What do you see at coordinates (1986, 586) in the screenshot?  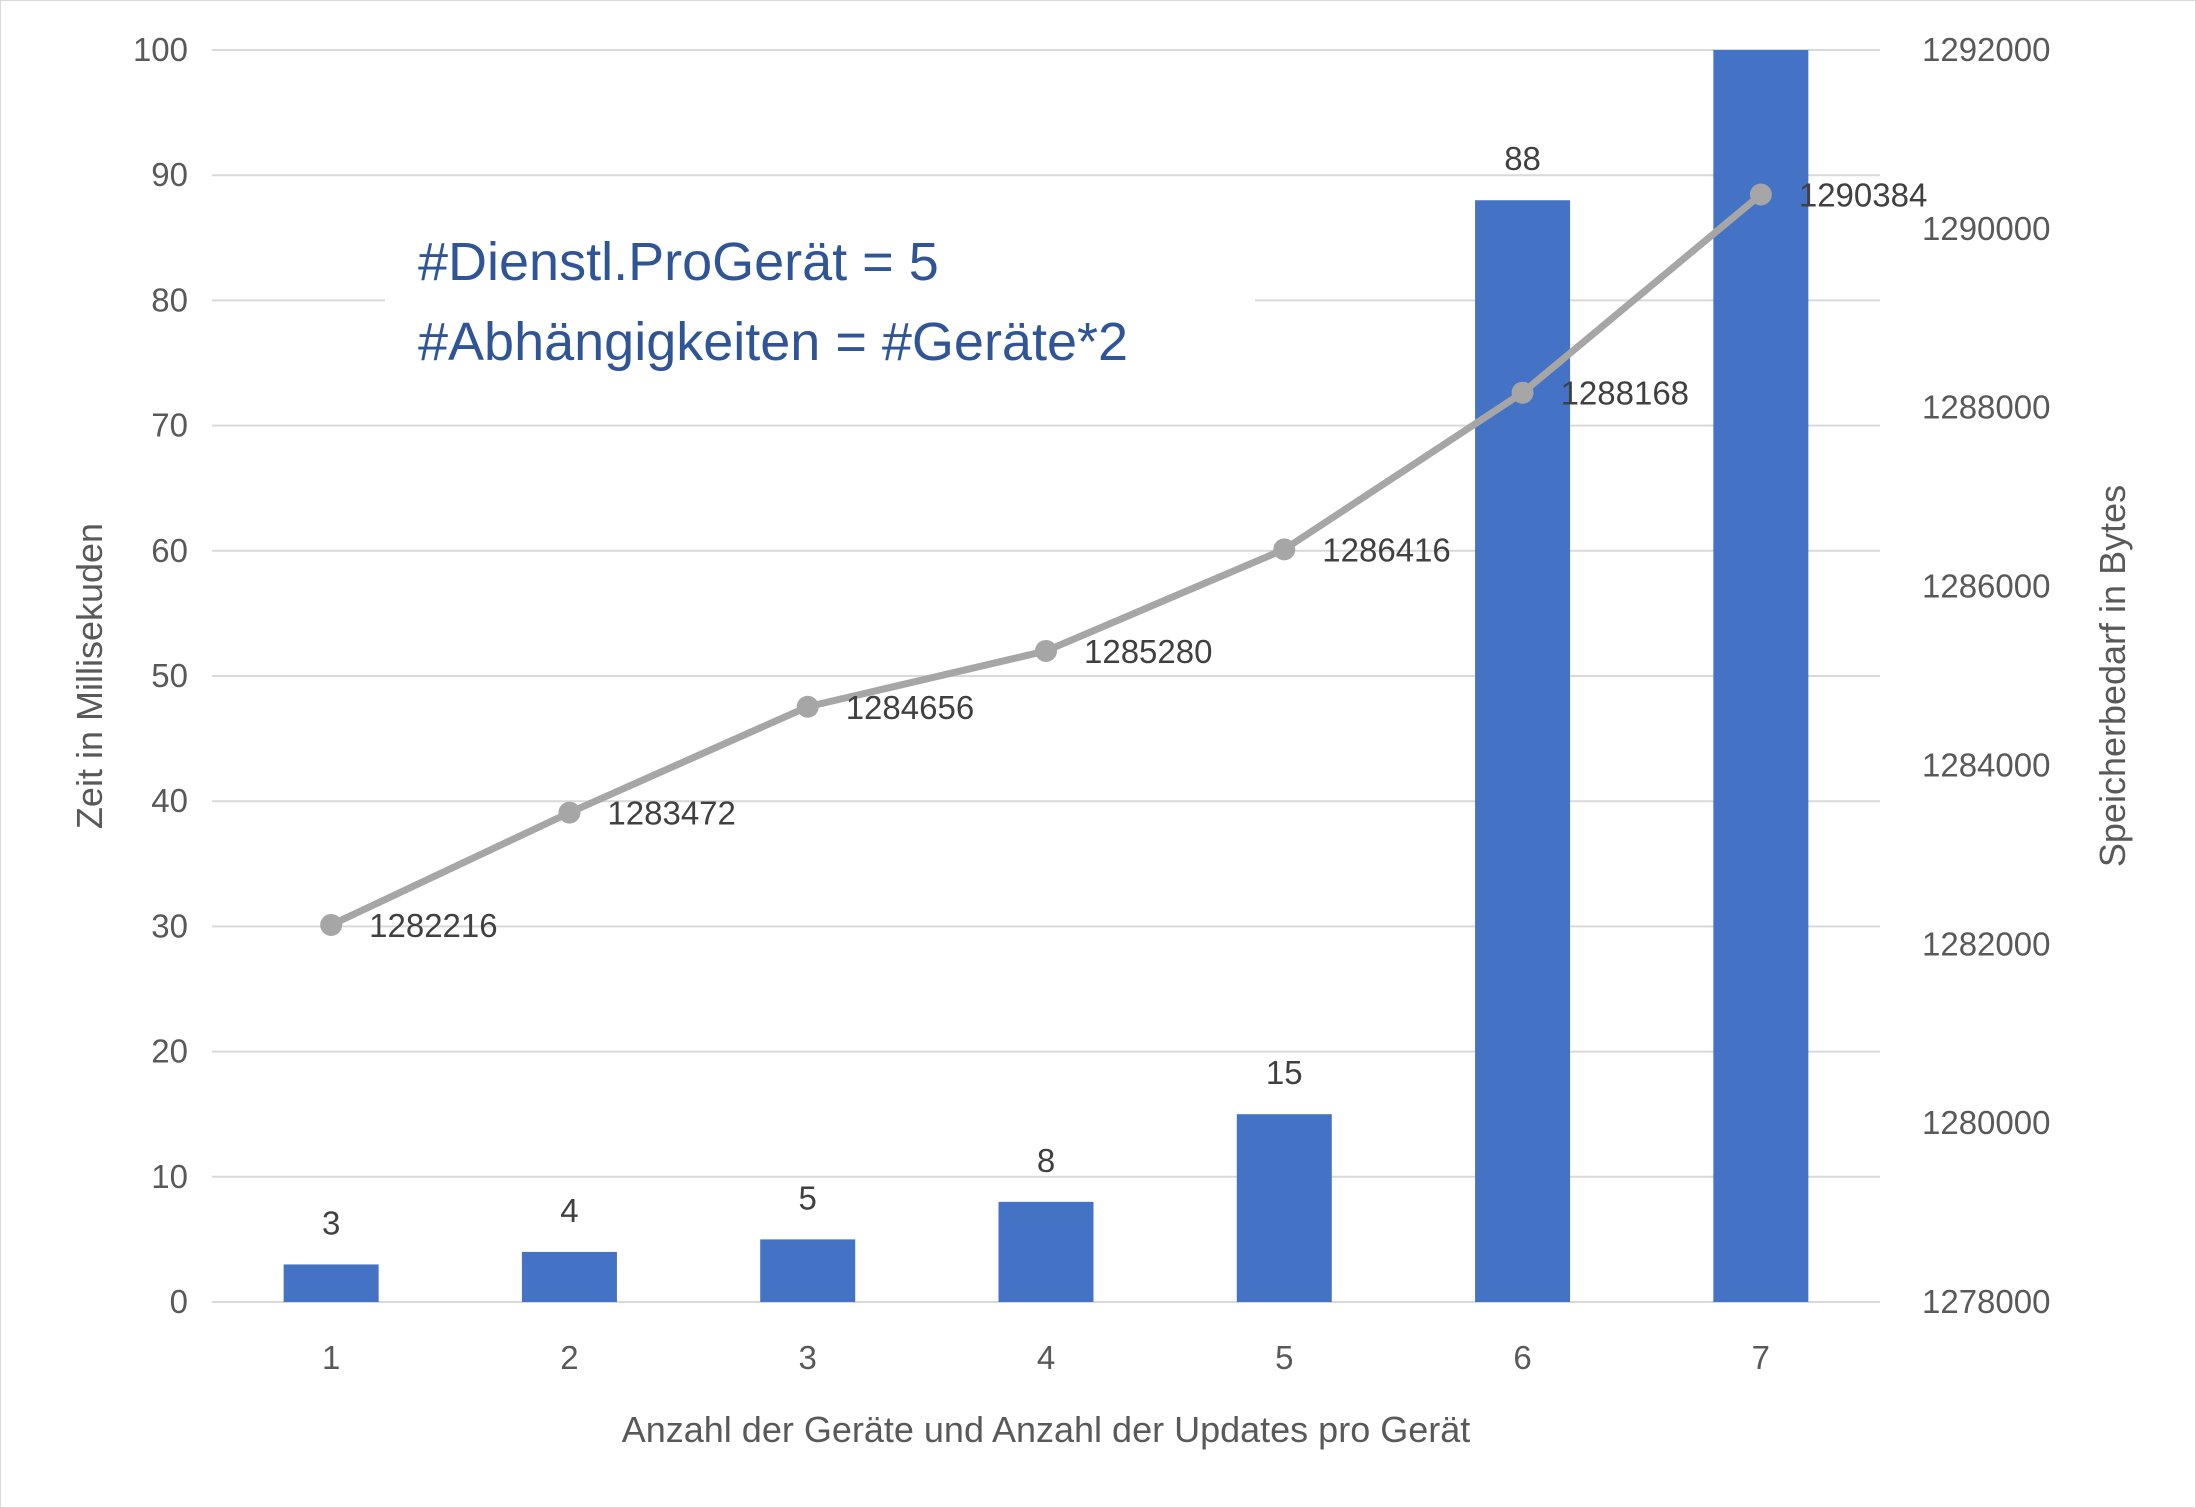 I see `y2-tick-label: 1286000` at bounding box center [1986, 586].